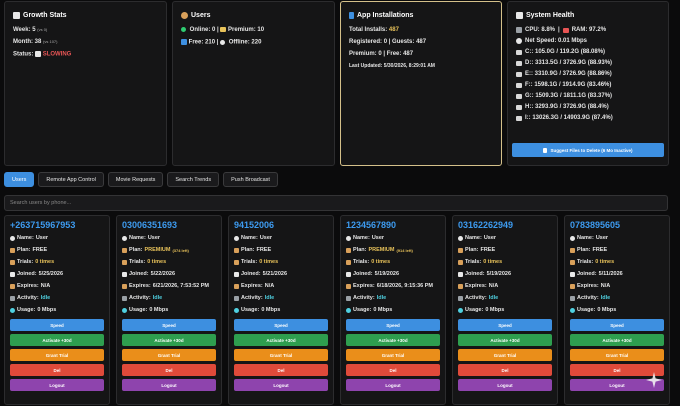 This screenshot has height=406, width=680. What do you see at coordinates (388, 42) in the screenshot?
I see `installs-registered-row: Registered: 0 | Guests: 487` at bounding box center [388, 42].